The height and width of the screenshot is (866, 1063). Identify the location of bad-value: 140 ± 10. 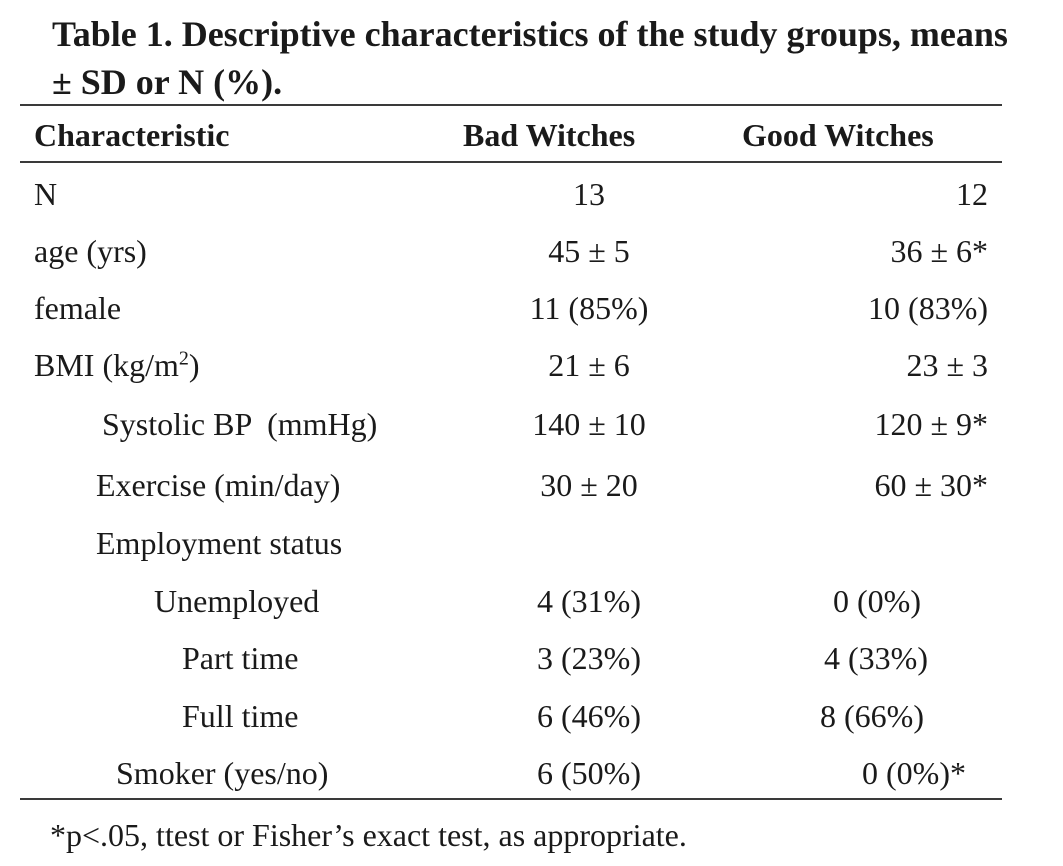
(589, 424).